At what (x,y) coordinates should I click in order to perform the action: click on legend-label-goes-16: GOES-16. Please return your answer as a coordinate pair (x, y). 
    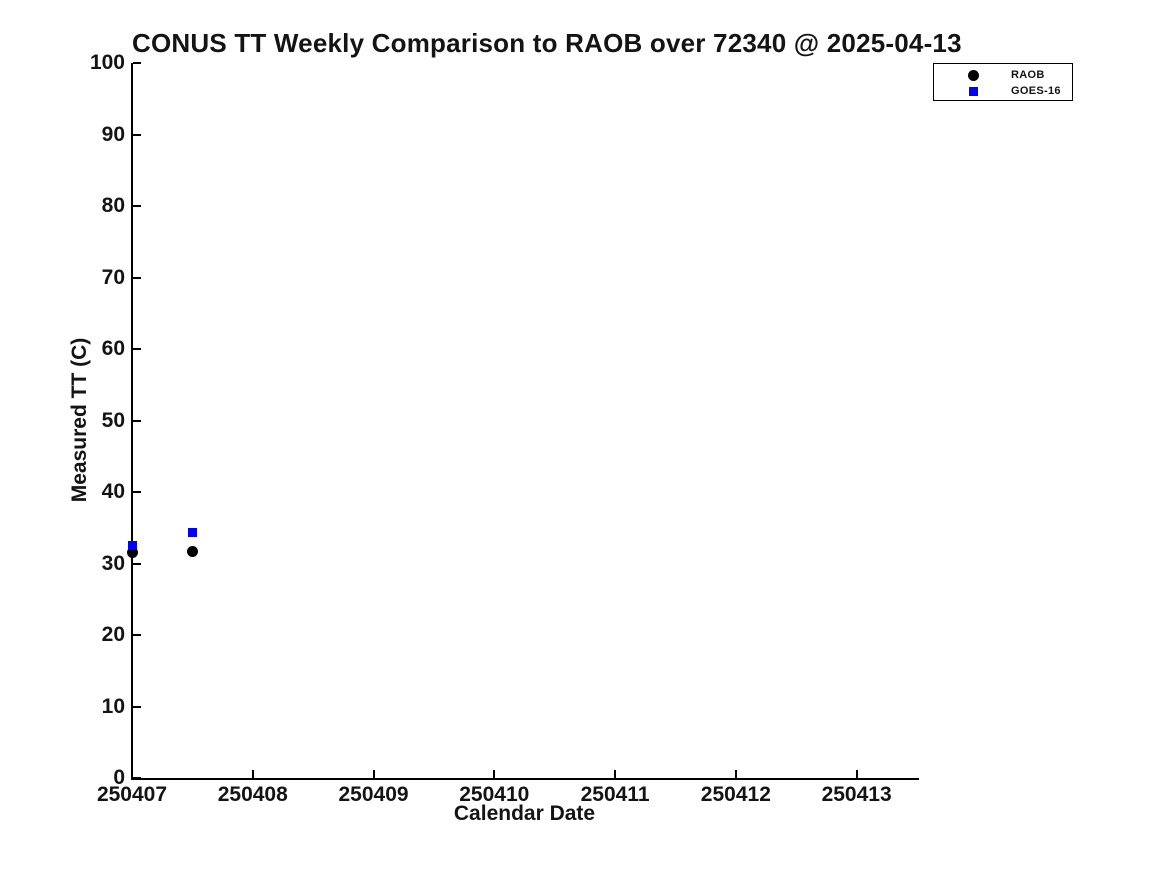
    Looking at the image, I should click on (1036, 90).